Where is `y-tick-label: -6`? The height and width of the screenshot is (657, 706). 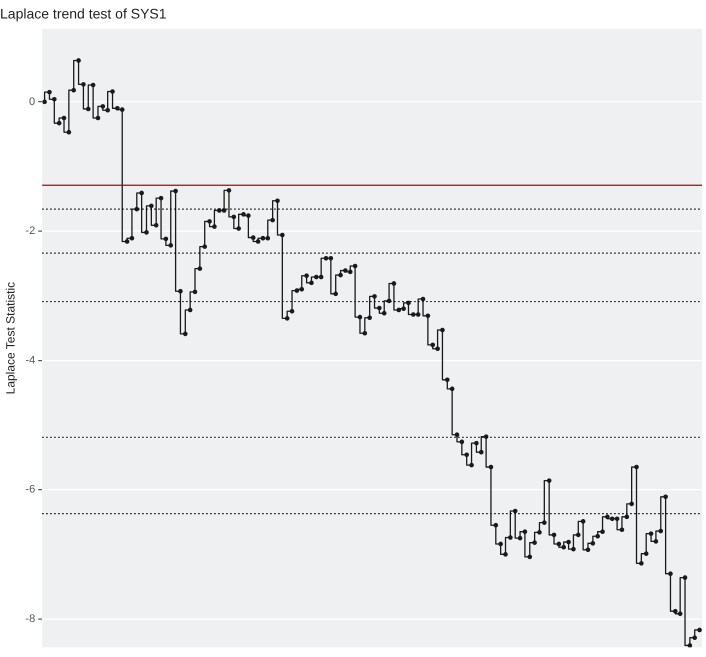 y-tick-label: -6 is located at coordinates (30, 490).